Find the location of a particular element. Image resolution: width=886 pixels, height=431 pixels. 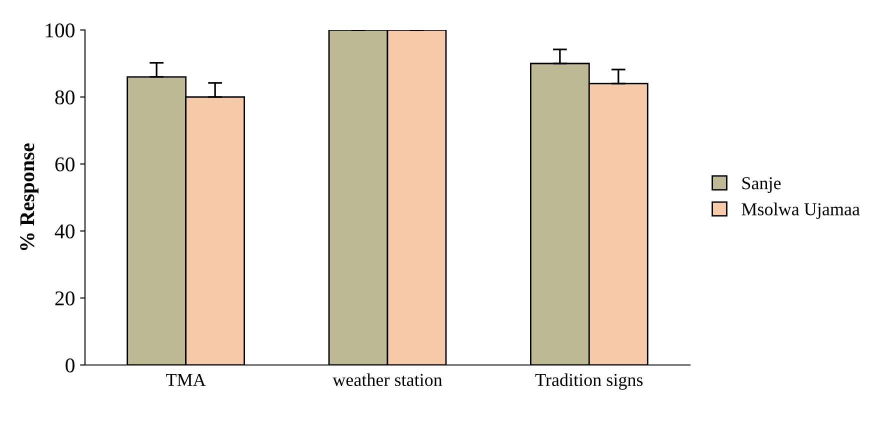

y-tick-label: 100 is located at coordinates (60, 30).